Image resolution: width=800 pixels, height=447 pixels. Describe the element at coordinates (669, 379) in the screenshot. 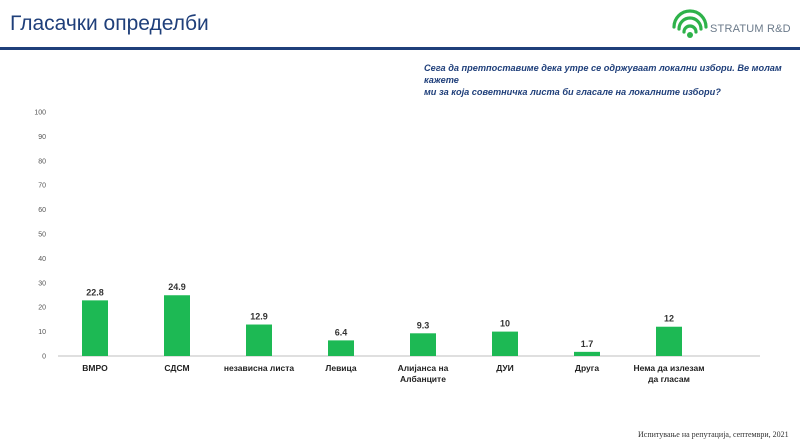

I see `category-label: да гласам` at that location.